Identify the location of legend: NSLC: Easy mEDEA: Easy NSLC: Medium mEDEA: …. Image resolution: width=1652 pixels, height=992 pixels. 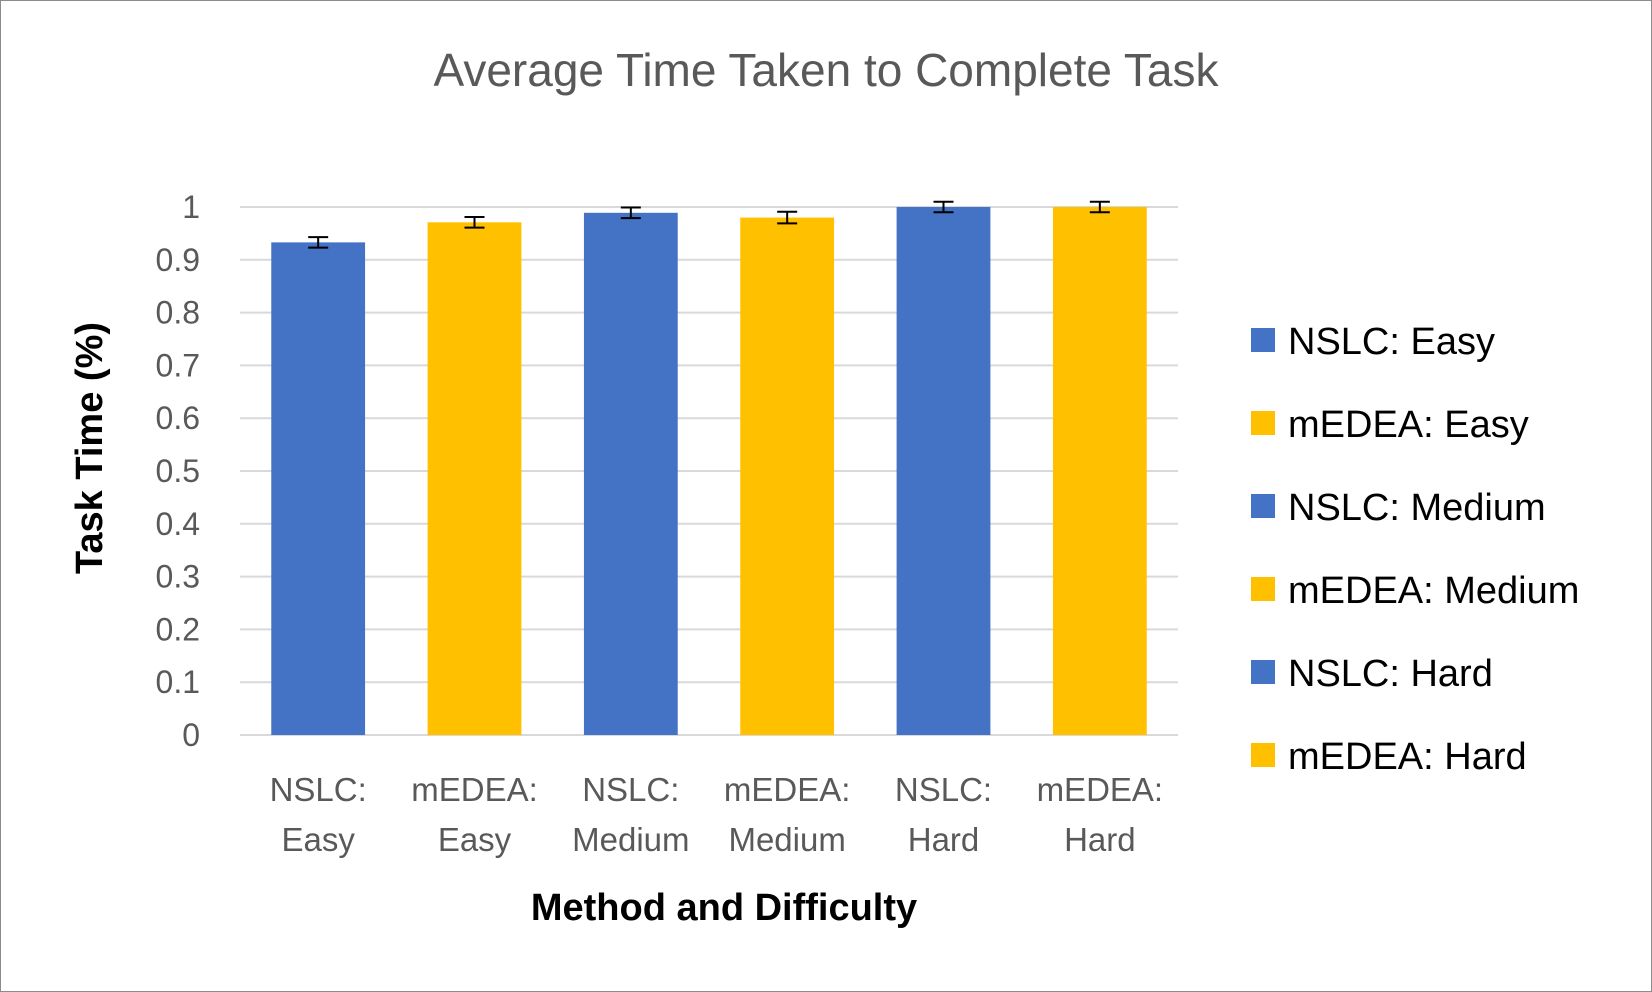
(1415, 549).